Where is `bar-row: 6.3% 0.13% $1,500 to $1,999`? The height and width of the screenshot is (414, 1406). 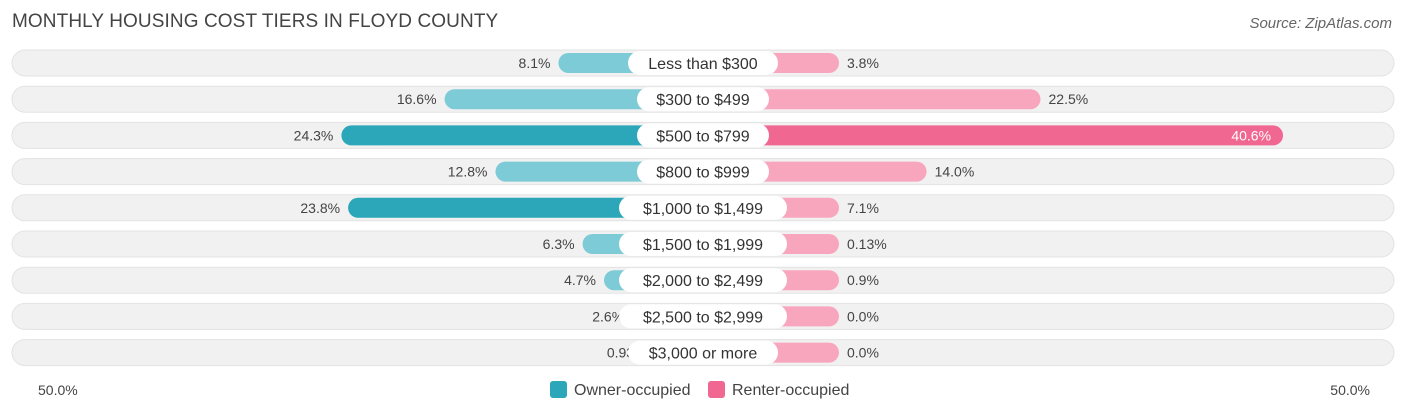
bar-row: 6.3% 0.13% $1,500 to $1,999 is located at coordinates (703, 244).